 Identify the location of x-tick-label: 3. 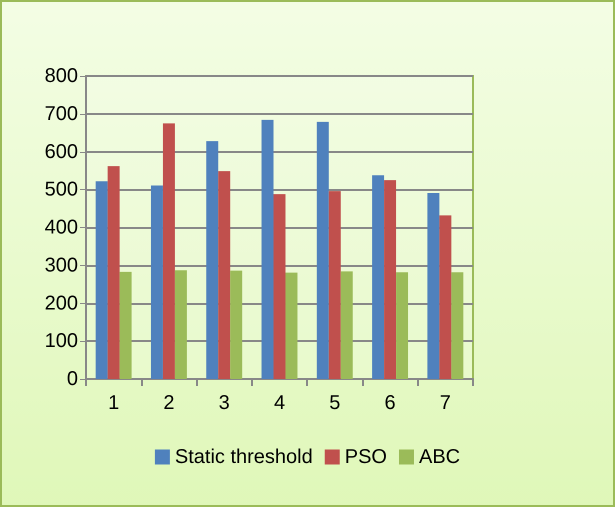
(224, 403).